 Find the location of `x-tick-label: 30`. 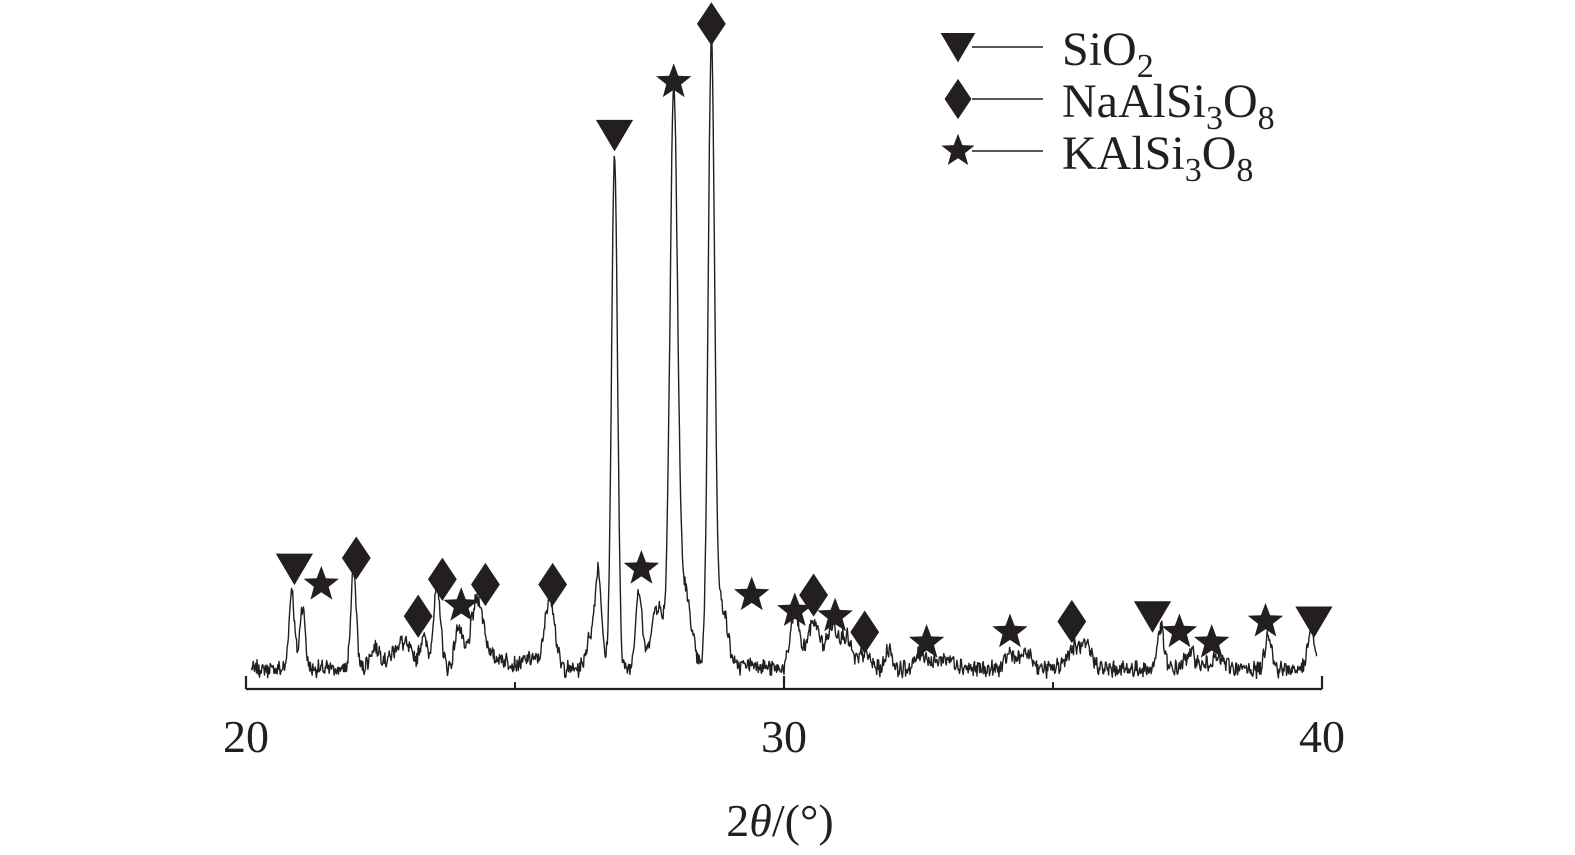

x-tick-label: 30 is located at coordinates (784, 736).